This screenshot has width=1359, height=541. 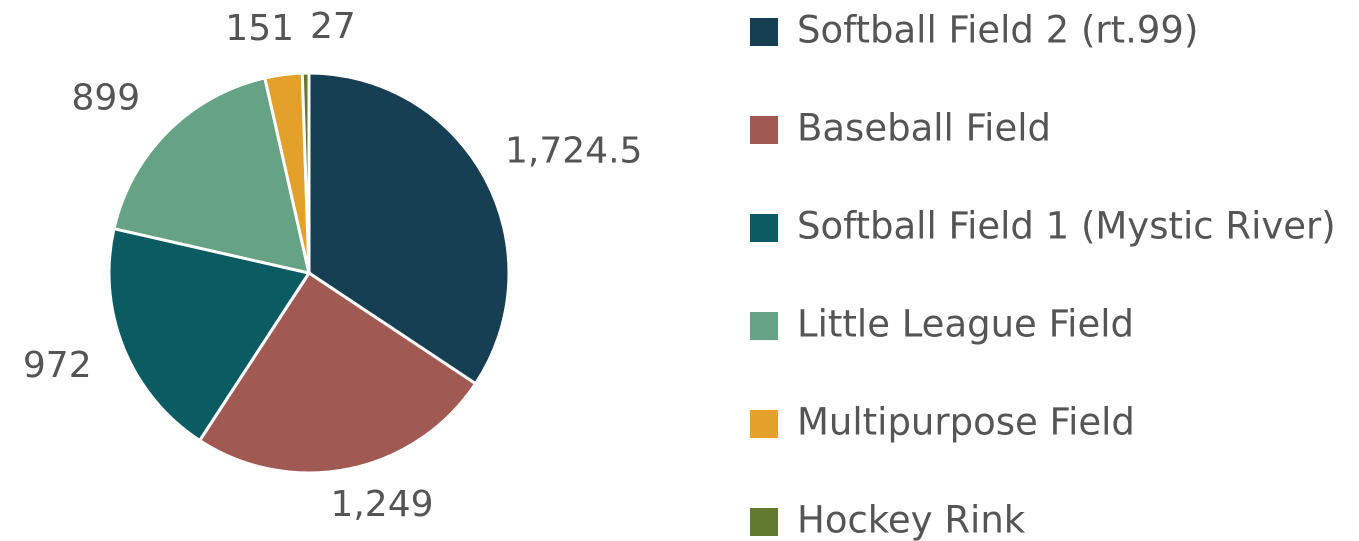 What do you see at coordinates (259, 28) in the screenshot?
I see `value-label: 151` at bounding box center [259, 28].